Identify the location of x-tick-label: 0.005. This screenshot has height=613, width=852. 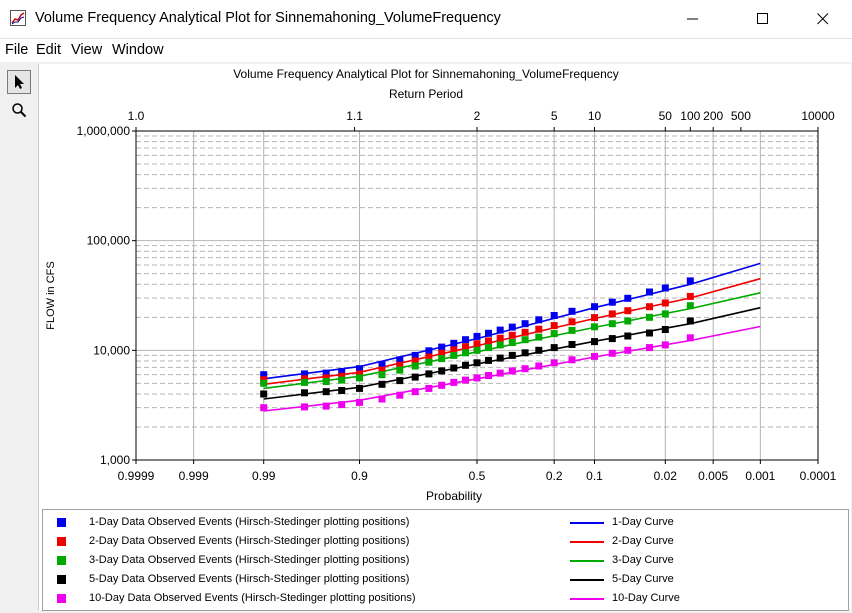
(713, 476).